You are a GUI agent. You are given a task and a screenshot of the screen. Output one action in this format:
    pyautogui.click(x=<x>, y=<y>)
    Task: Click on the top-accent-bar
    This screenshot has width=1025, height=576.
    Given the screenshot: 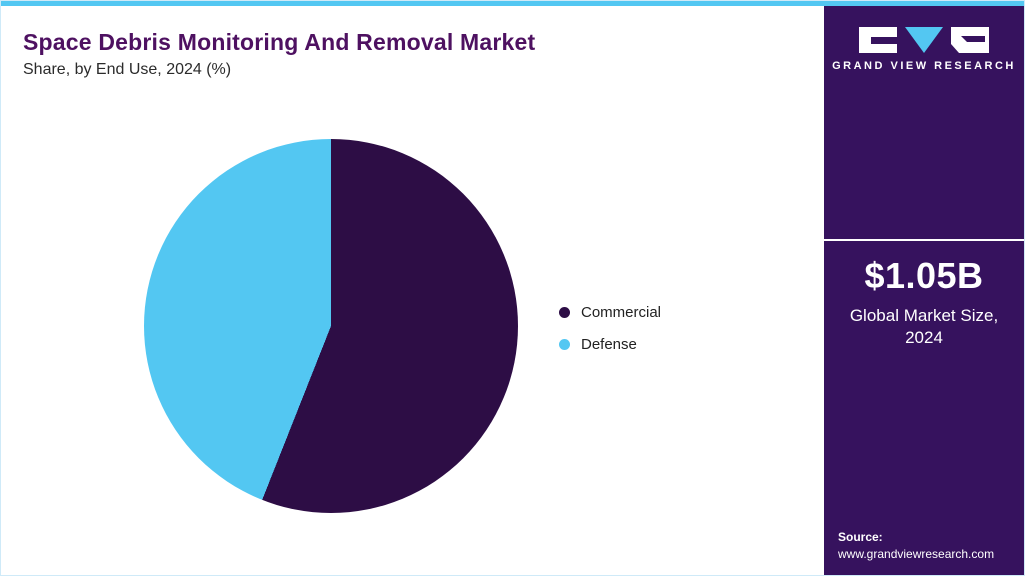 What is the action you would take?
    pyautogui.click(x=512, y=3)
    